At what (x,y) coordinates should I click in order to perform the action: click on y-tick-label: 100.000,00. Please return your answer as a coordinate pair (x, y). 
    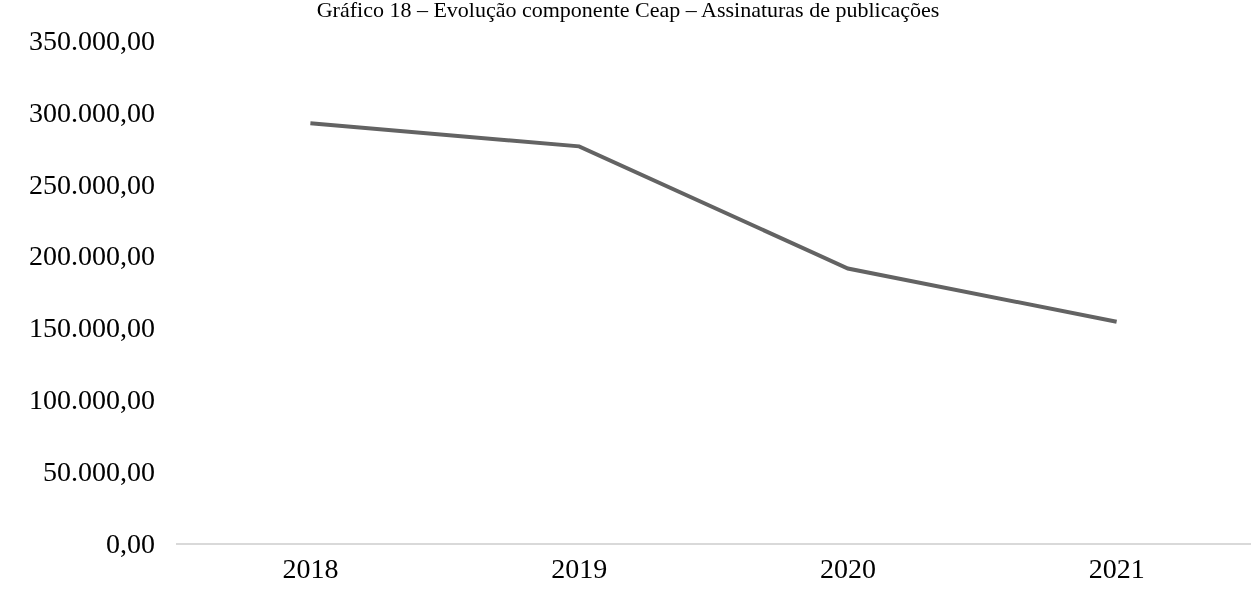
    Looking at the image, I should click on (92, 400).